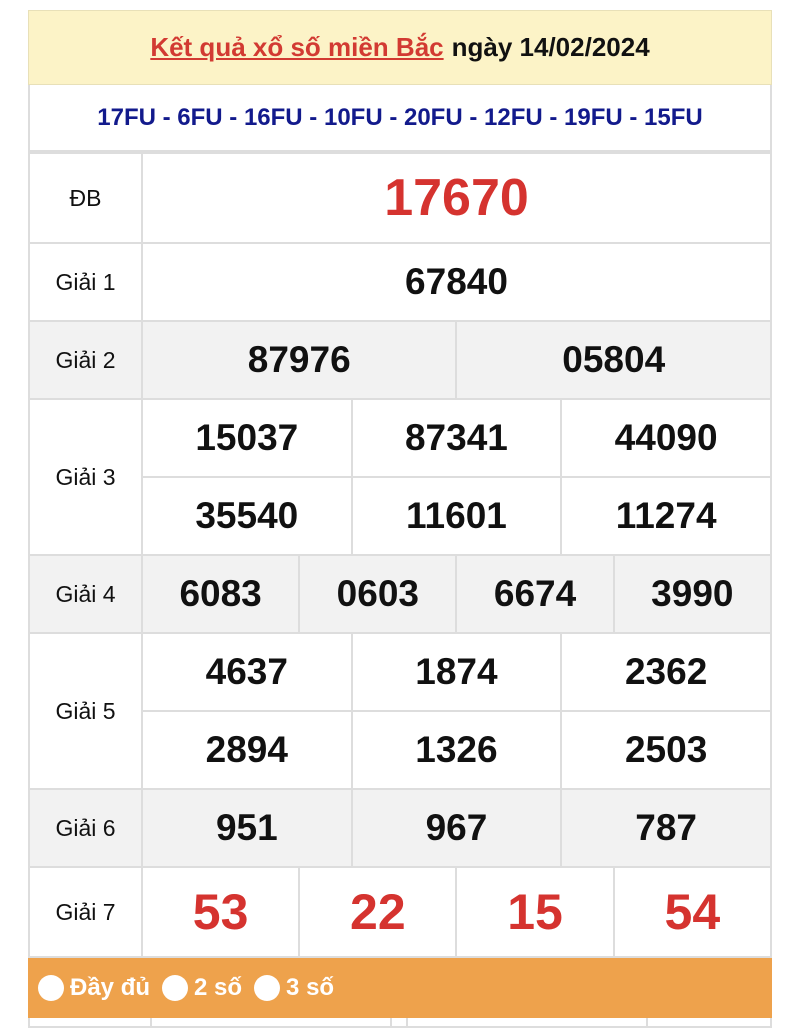  What do you see at coordinates (247, 672) in the screenshot?
I see `prize-number: 4637` at bounding box center [247, 672].